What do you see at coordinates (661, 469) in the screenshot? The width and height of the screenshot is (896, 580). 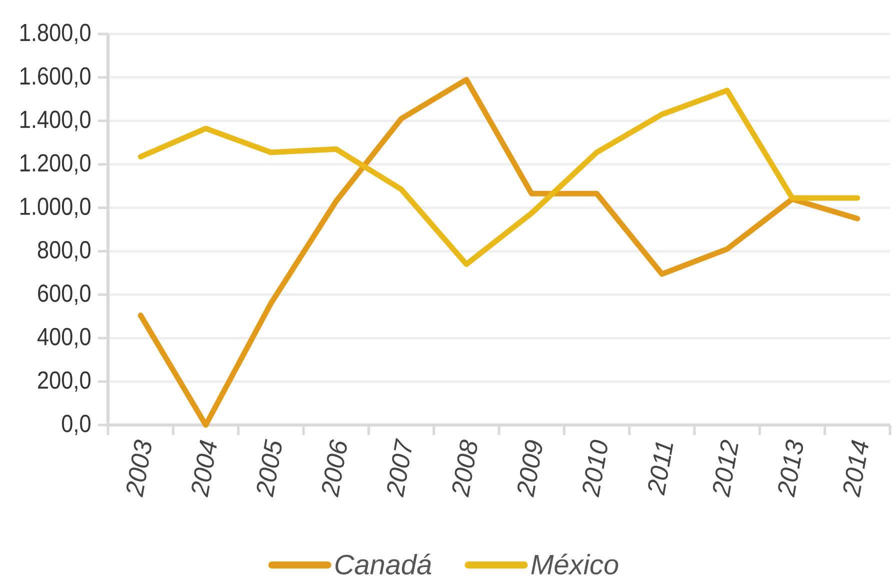 I see `x-tick-label: 2011` at bounding box center [661, 469].